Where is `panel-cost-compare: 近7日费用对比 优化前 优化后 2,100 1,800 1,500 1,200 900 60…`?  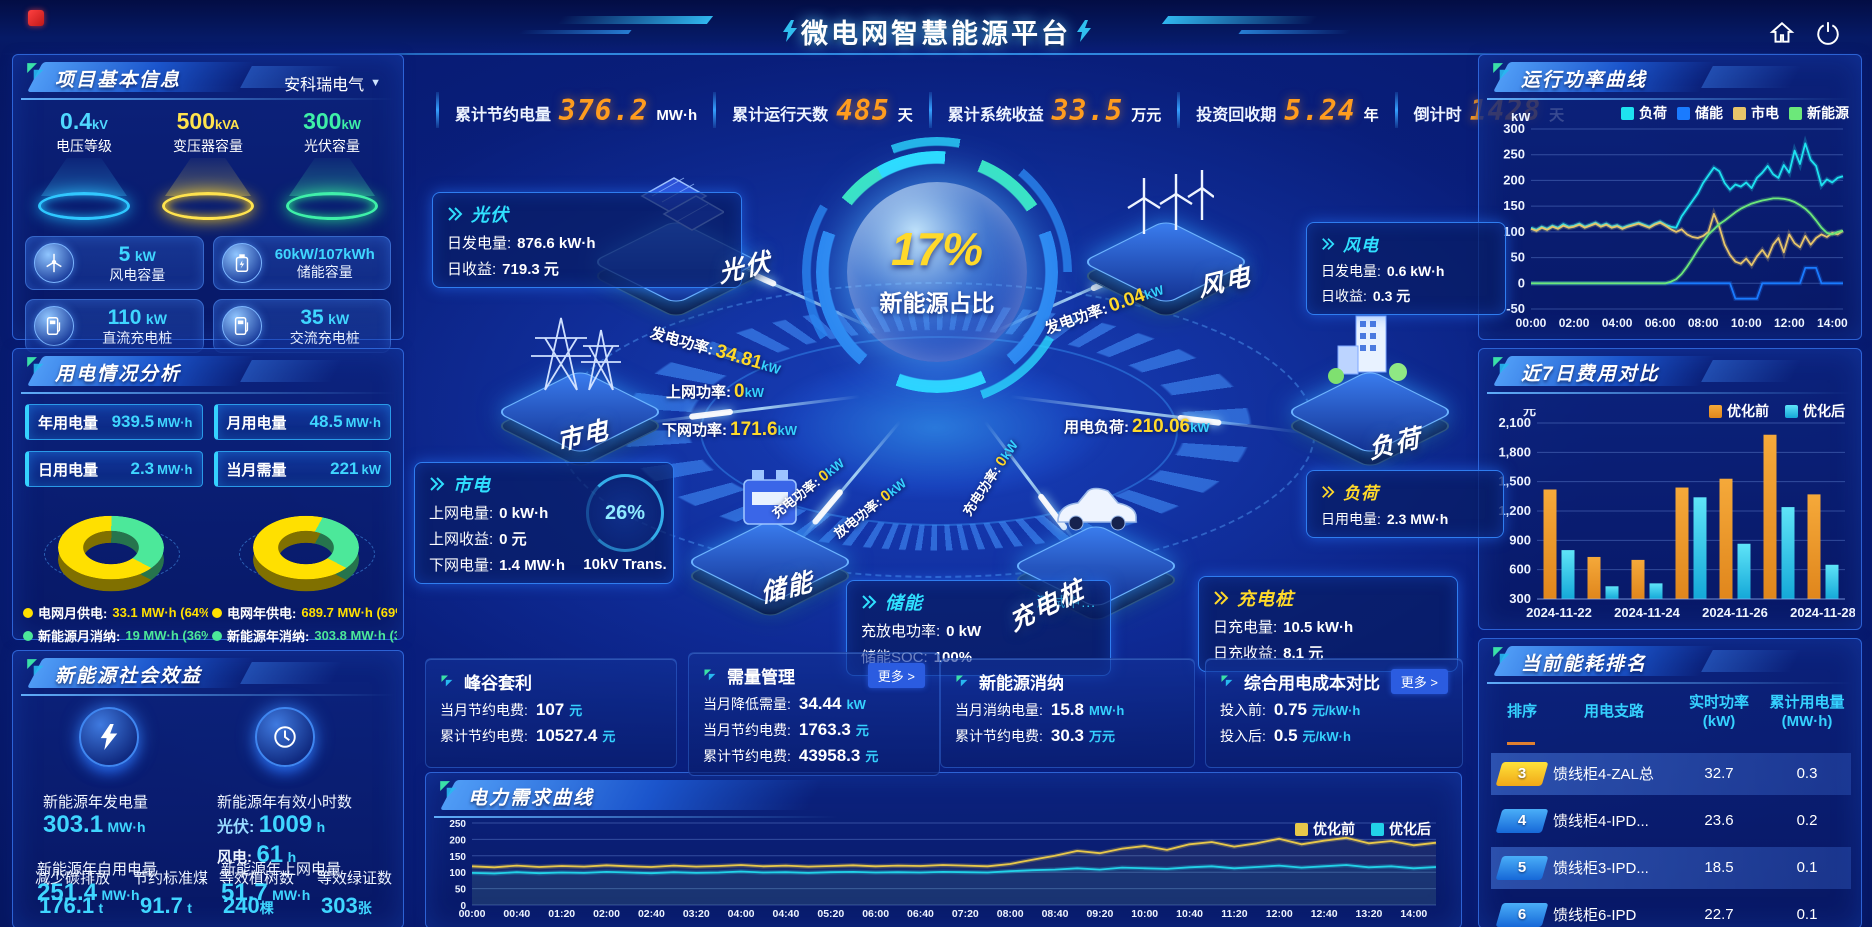 panel-cost-compare: 近7日费用对比 优化前 优化后 2,100 1,800 1,500 1,200 900 60… is located at coordinates (1670, 489).